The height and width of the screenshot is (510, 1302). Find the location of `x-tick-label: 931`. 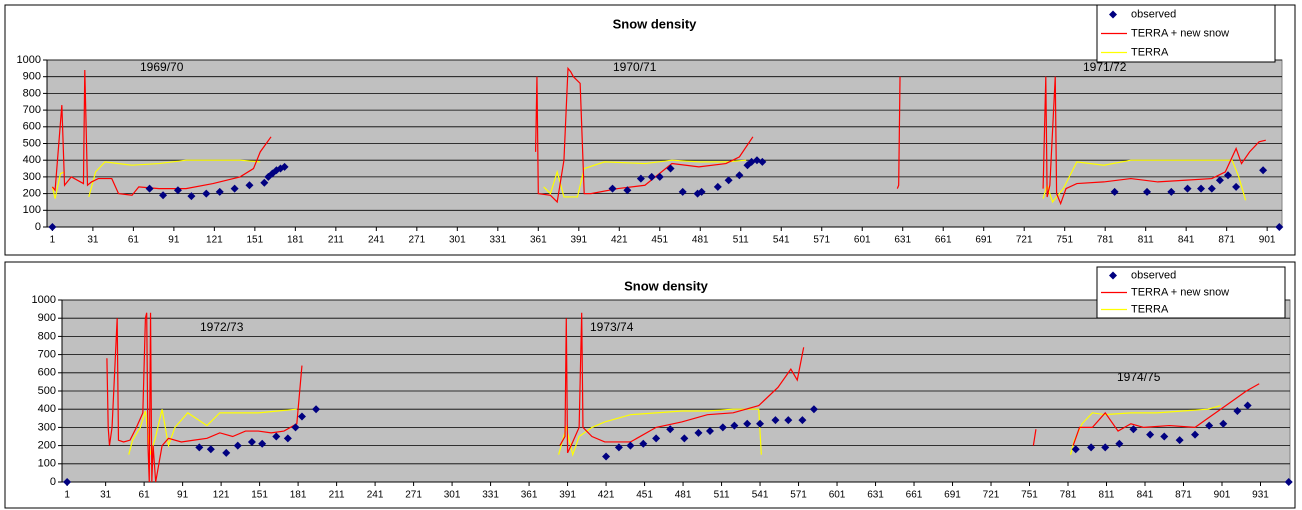

x-tick-label: 931 is located at coordinates (1260, 495).